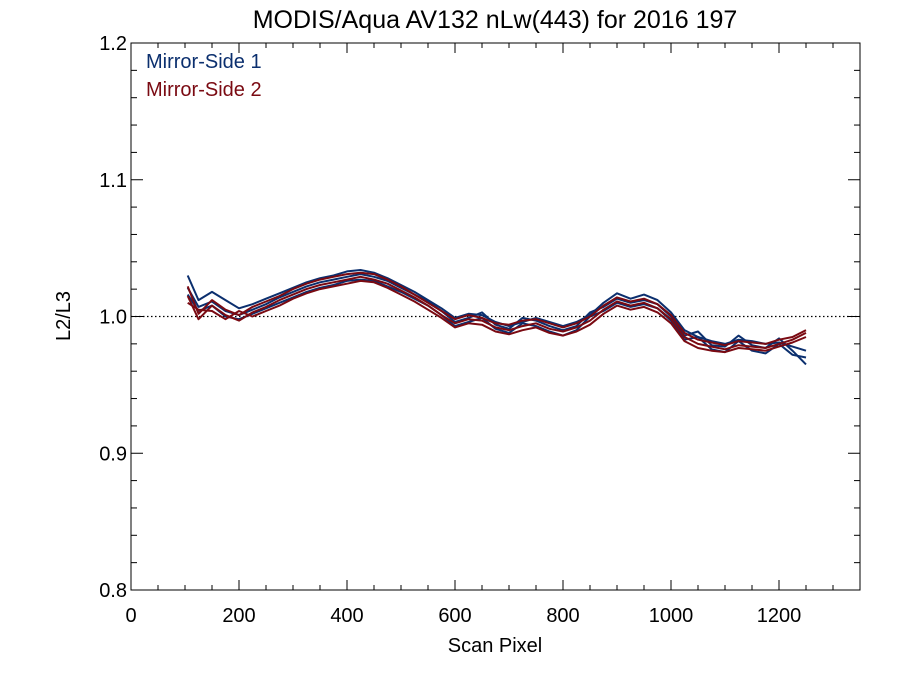 This screenshot has width=900, height=675. I want to click on x-tick-label: 800, so click(562, 616).